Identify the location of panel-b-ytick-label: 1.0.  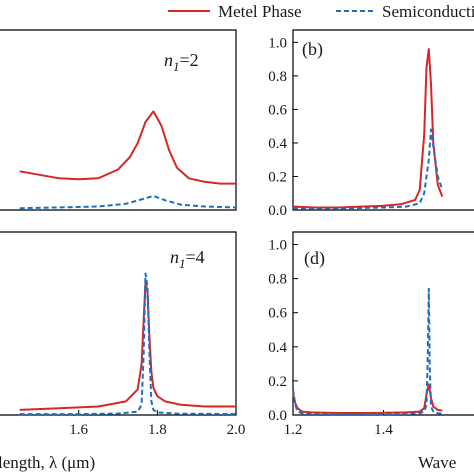
(277, 43).